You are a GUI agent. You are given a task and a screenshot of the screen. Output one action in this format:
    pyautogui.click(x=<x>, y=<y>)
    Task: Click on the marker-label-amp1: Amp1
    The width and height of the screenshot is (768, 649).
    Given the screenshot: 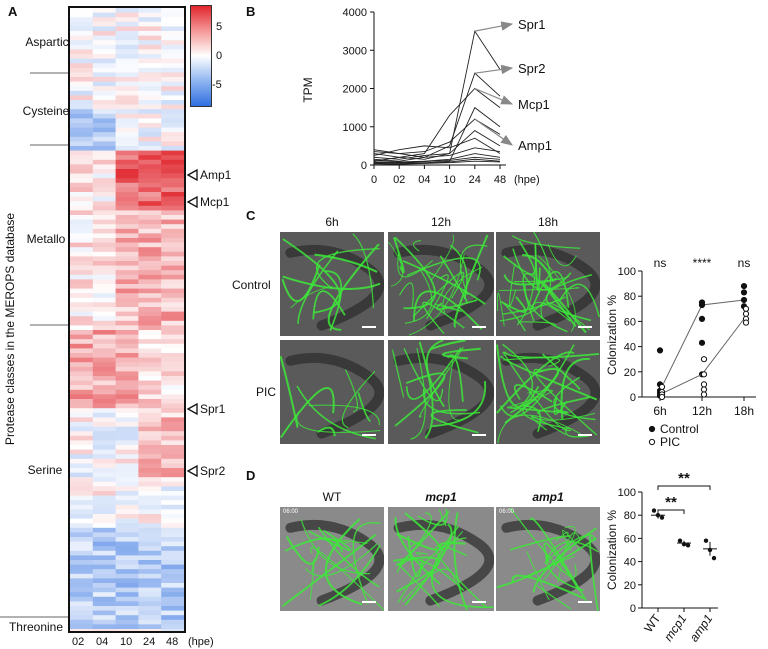 What is the action you would take?
    pyautogui.click(x=216, y=175)
    